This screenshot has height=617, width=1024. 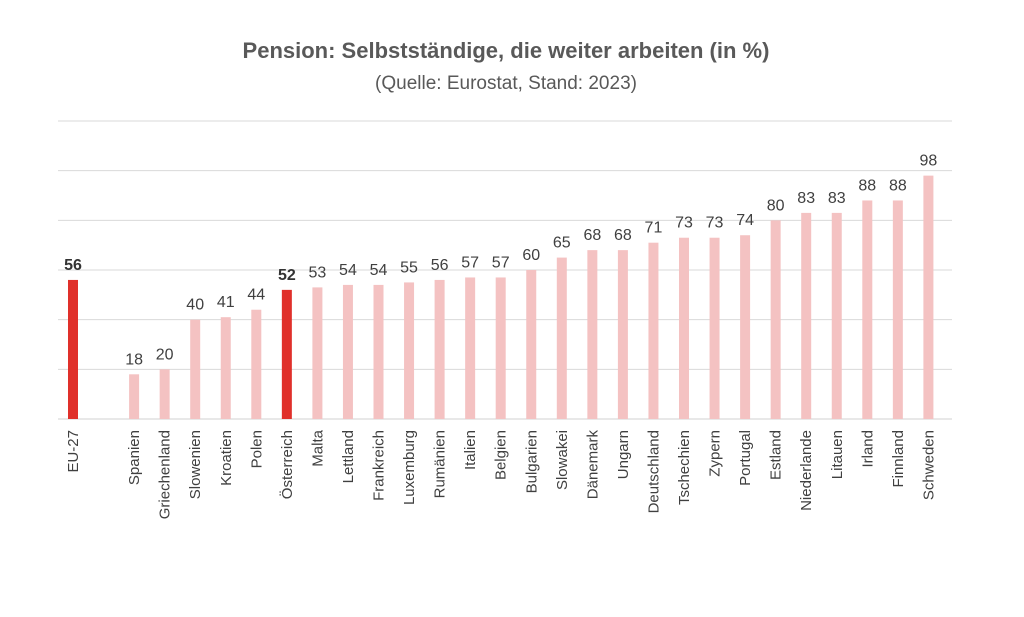 What do you see at coordinates (837, 454) in the screenshot?
I see `category-label: Litauen` at bounding box center [837, 454].